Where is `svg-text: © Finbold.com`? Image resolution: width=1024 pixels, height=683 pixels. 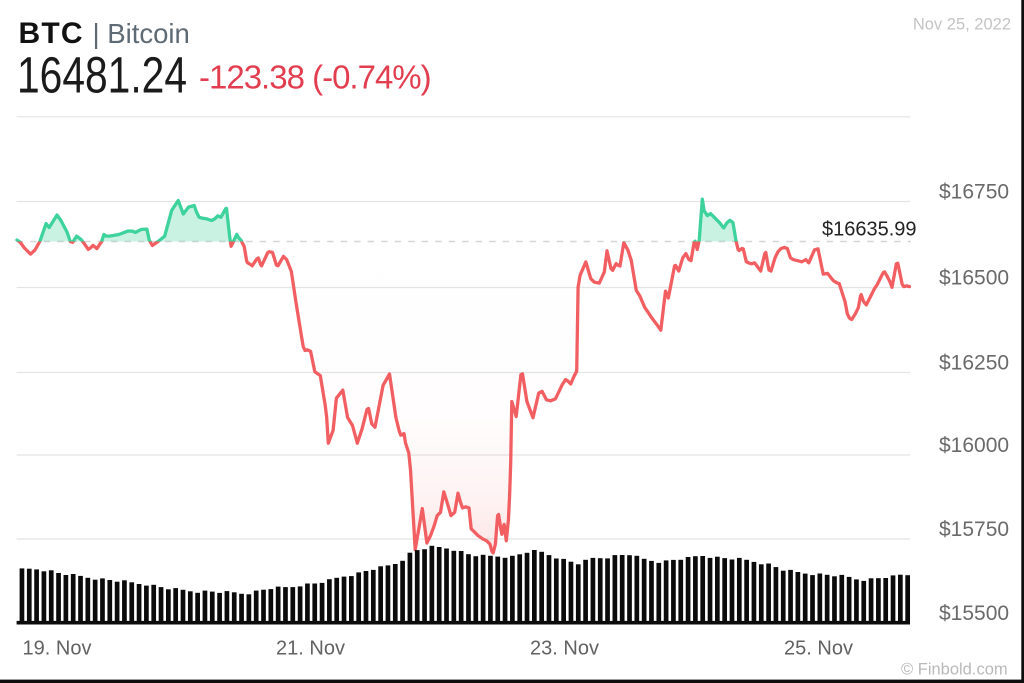 svg-text: © Finbold.com is located at coordinates (954, 670).